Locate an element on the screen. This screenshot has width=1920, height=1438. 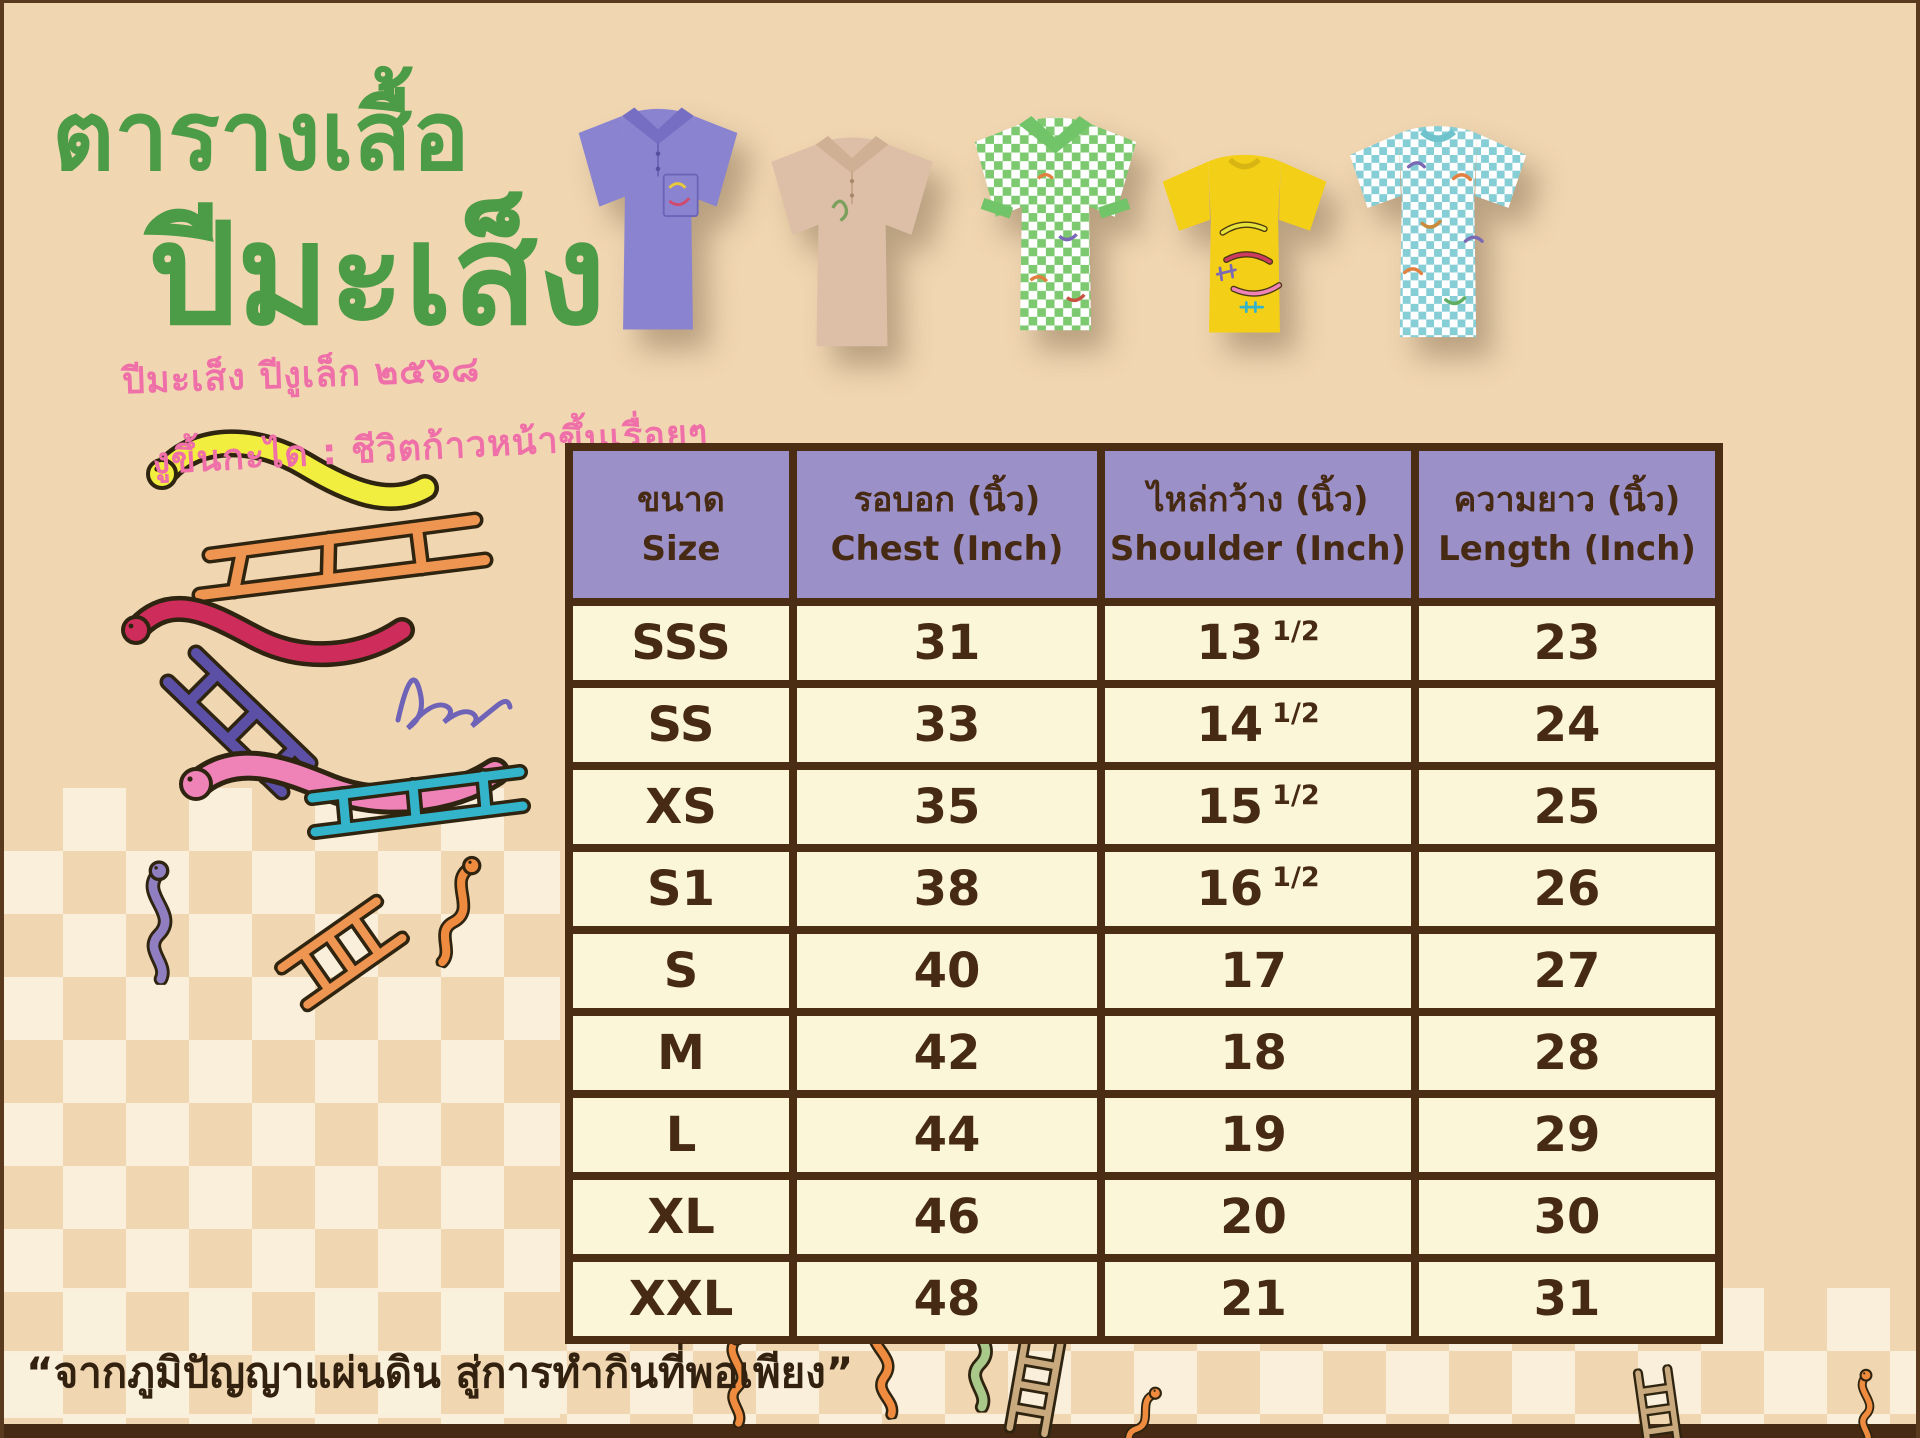
shoulder-value: 13 is located at coordinates (1230, 643).